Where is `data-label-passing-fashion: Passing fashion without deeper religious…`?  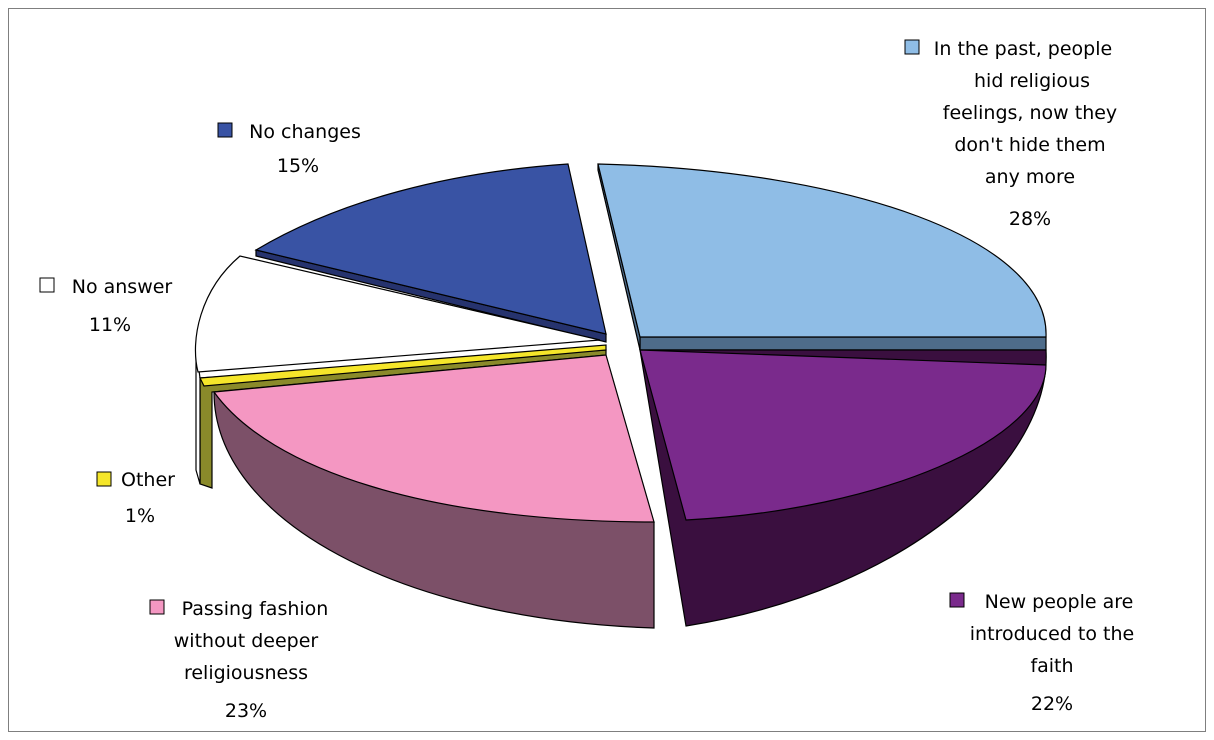 data-label-passing-fashion: Passing fashion without deeper religious… is located at coordinates (239, 660).